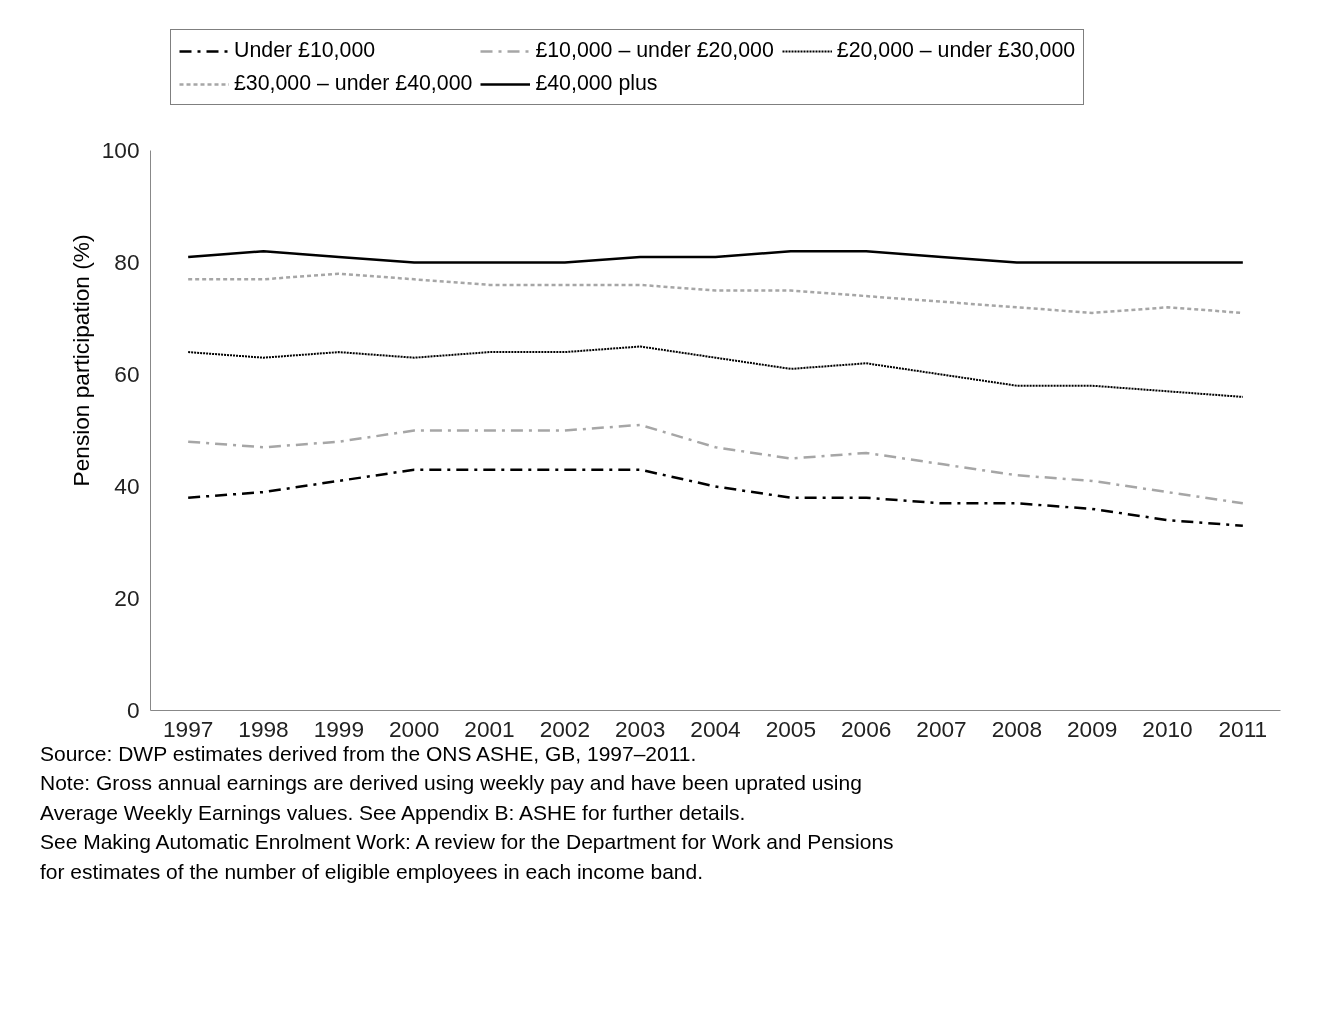 This screenshot has width=1325, height=1019. Describe the element at coordinates (956, 50) in the screenshot. I see `legend-label: £20,000 – under £30,000` at that location.